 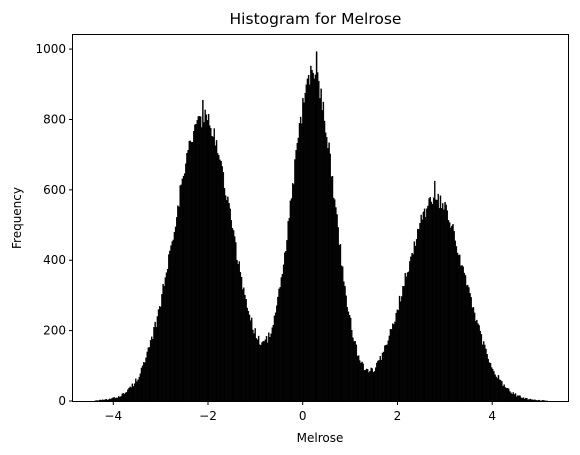 What do you see at coordinates (398, 416) in the screenshot?
I see `x-tick-label: 2` at bounding box center [398, 416].